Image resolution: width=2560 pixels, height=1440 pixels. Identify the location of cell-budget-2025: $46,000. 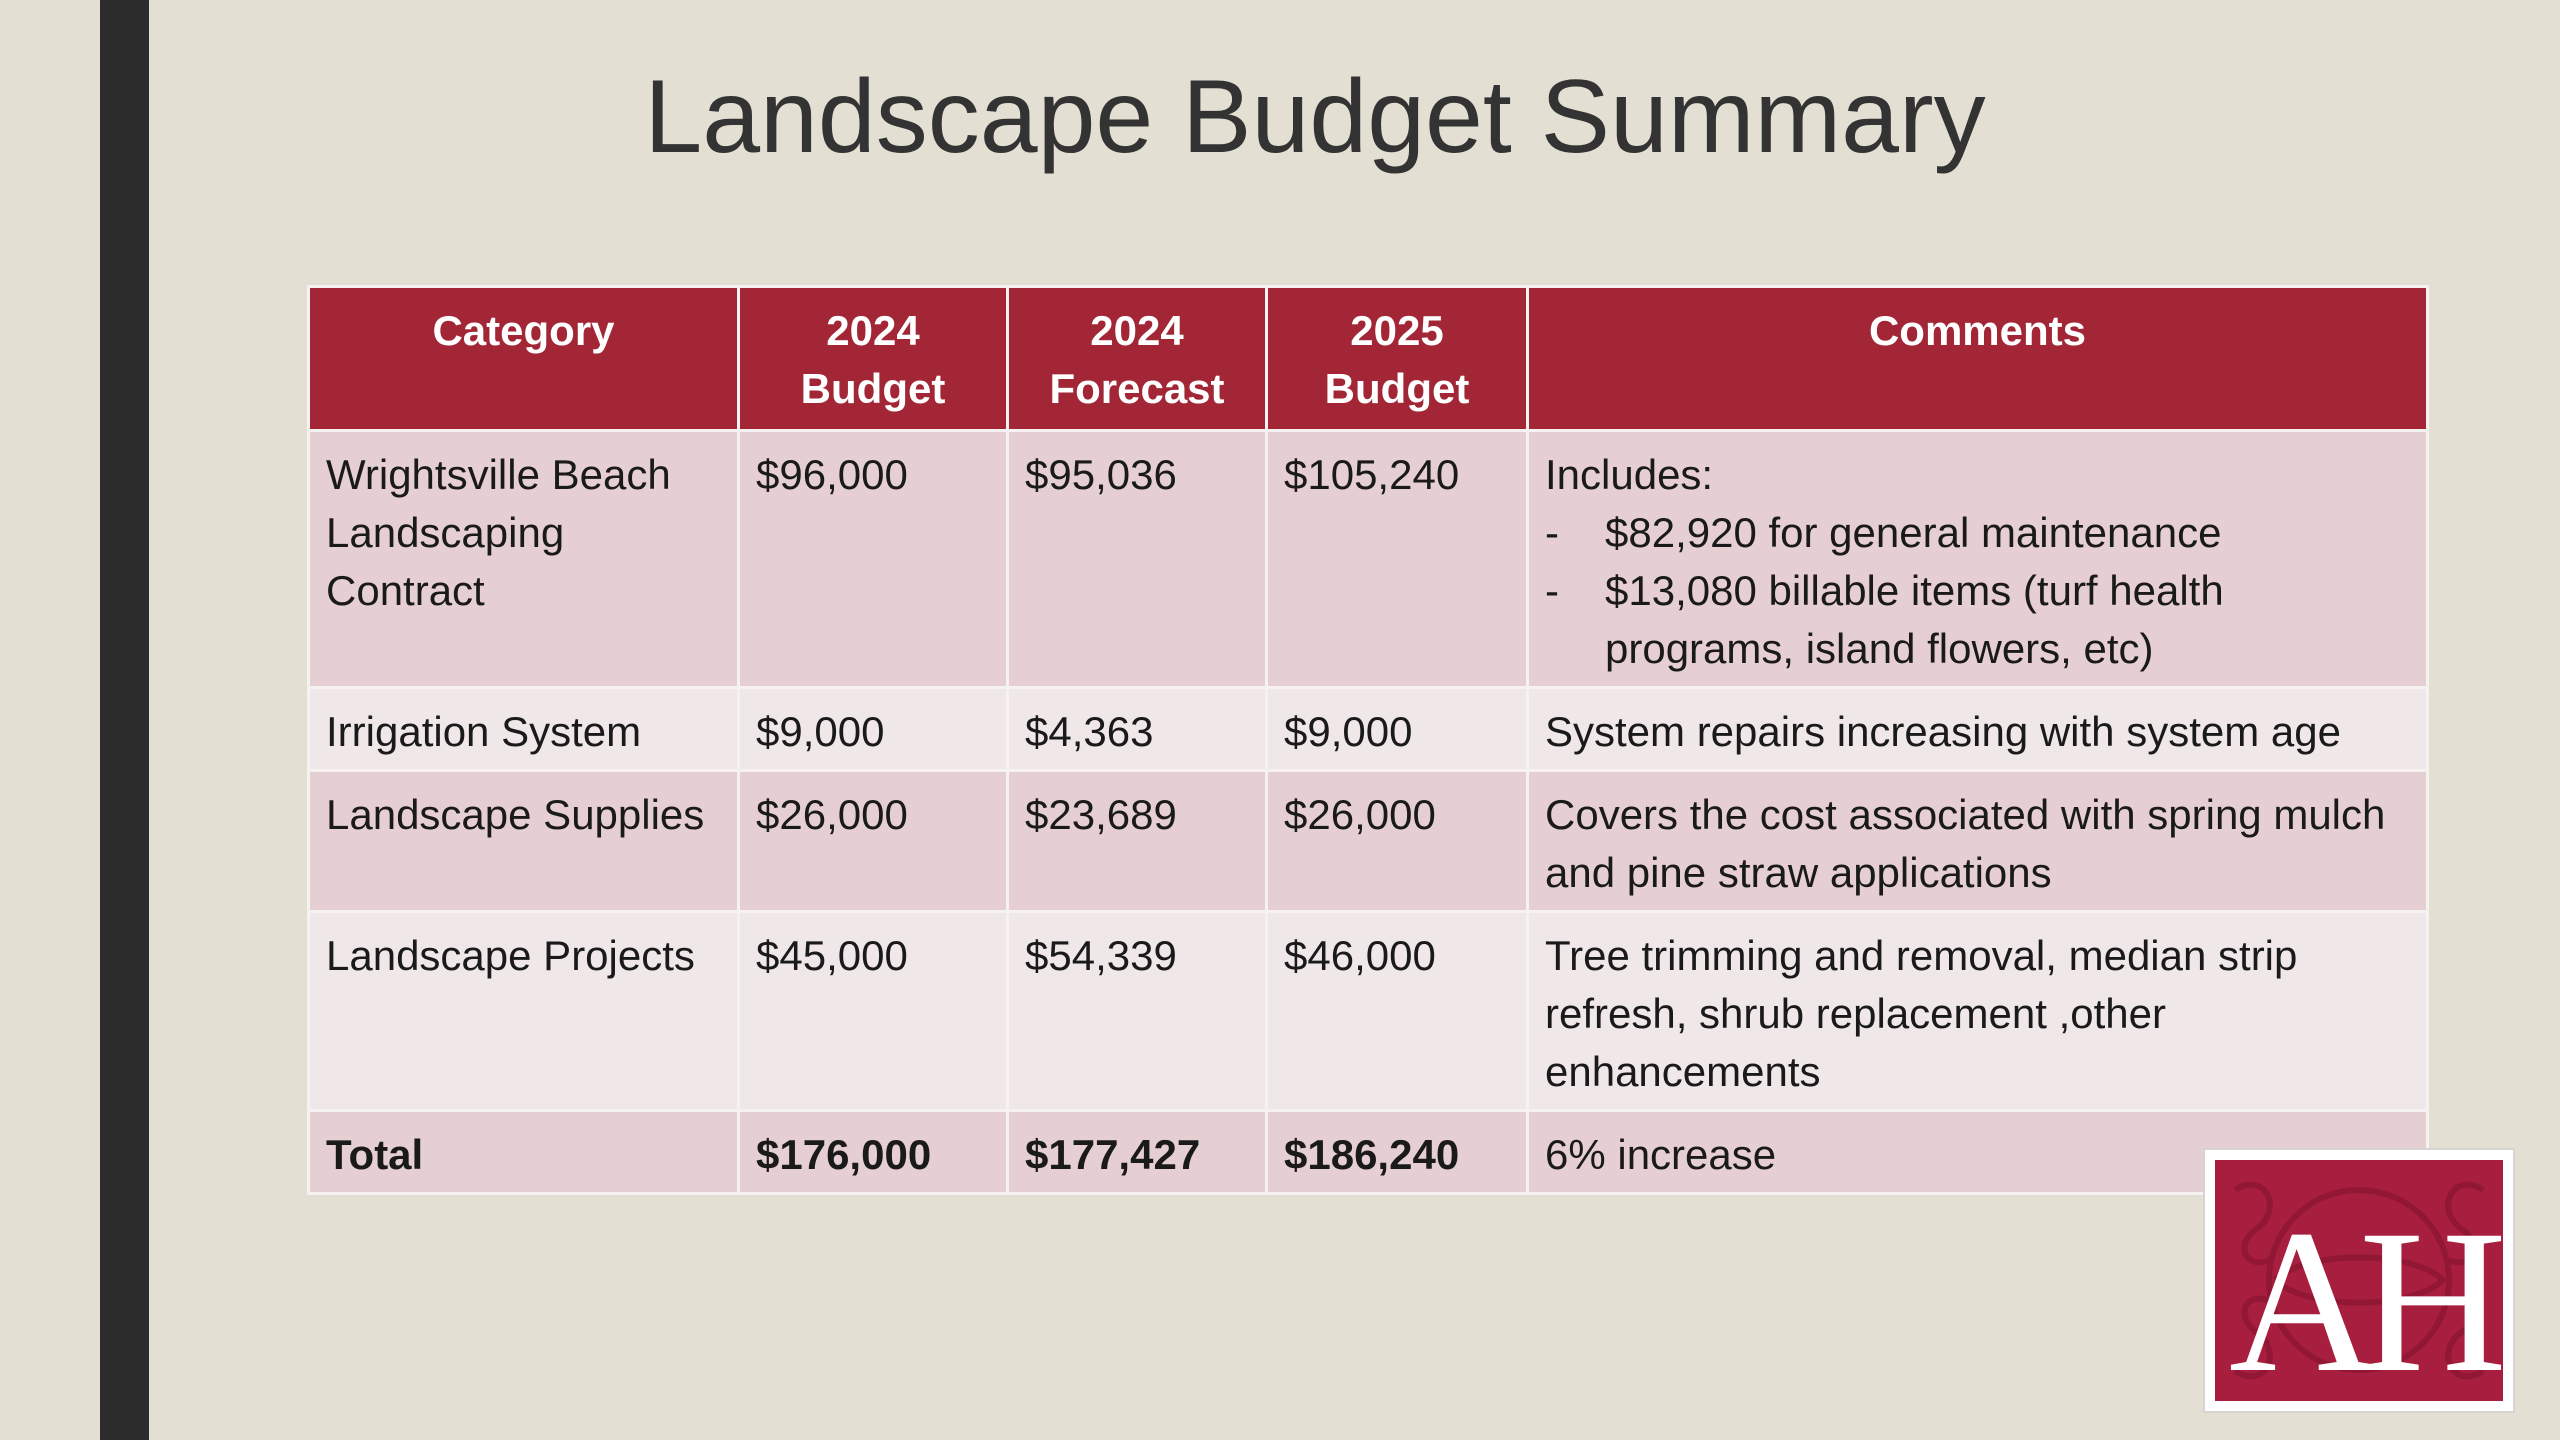
(1397, 1011).